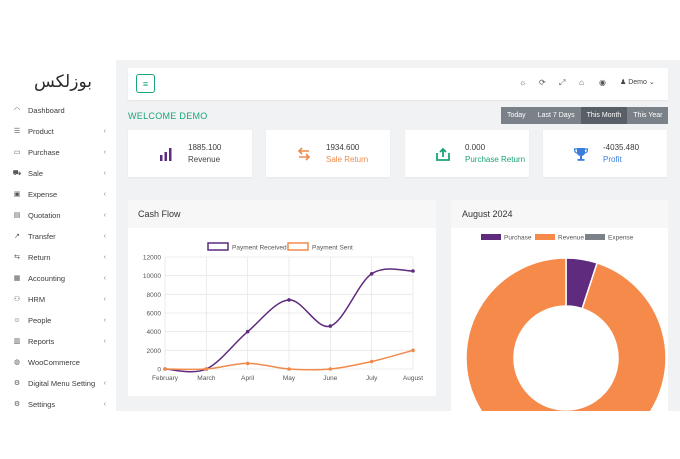 Image resolution: width=680 pixels, height=459 pixels. What do you see at coordinates (62, 383) in the screenshot?
I see `sidebar-item-label: Digital Menu Setting` at bounding box center [62, 383].